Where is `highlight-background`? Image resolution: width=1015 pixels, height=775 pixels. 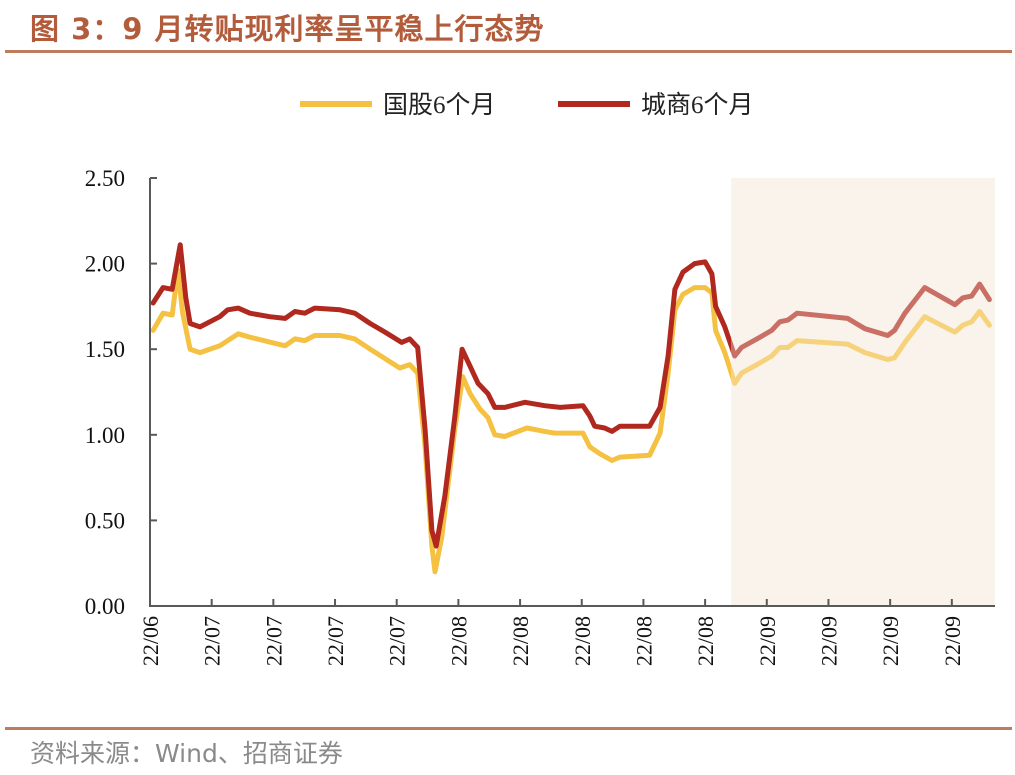 highlight-background is located at coordinates (863, 392).